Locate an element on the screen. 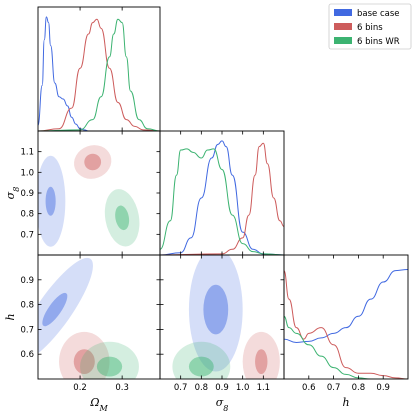  y-tick-label-s8: 0.7 is located at coordinates (27, 235).